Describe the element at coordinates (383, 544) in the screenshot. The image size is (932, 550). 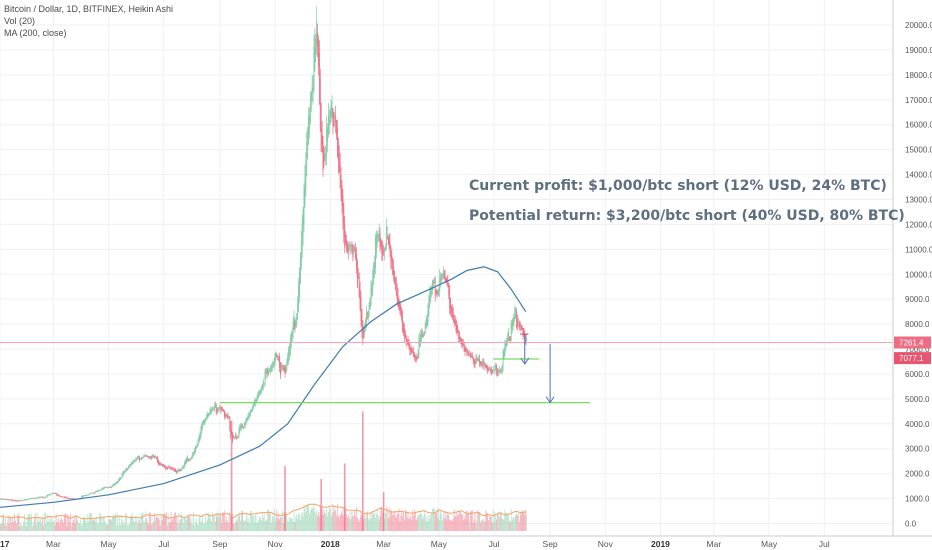
I see `x-tick-label: Mar` at that location.